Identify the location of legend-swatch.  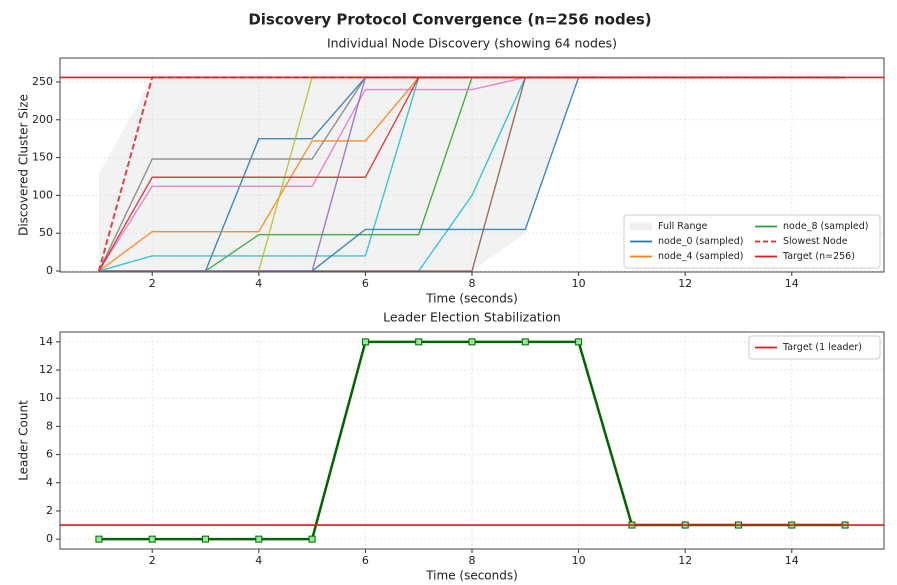
(641, 226).